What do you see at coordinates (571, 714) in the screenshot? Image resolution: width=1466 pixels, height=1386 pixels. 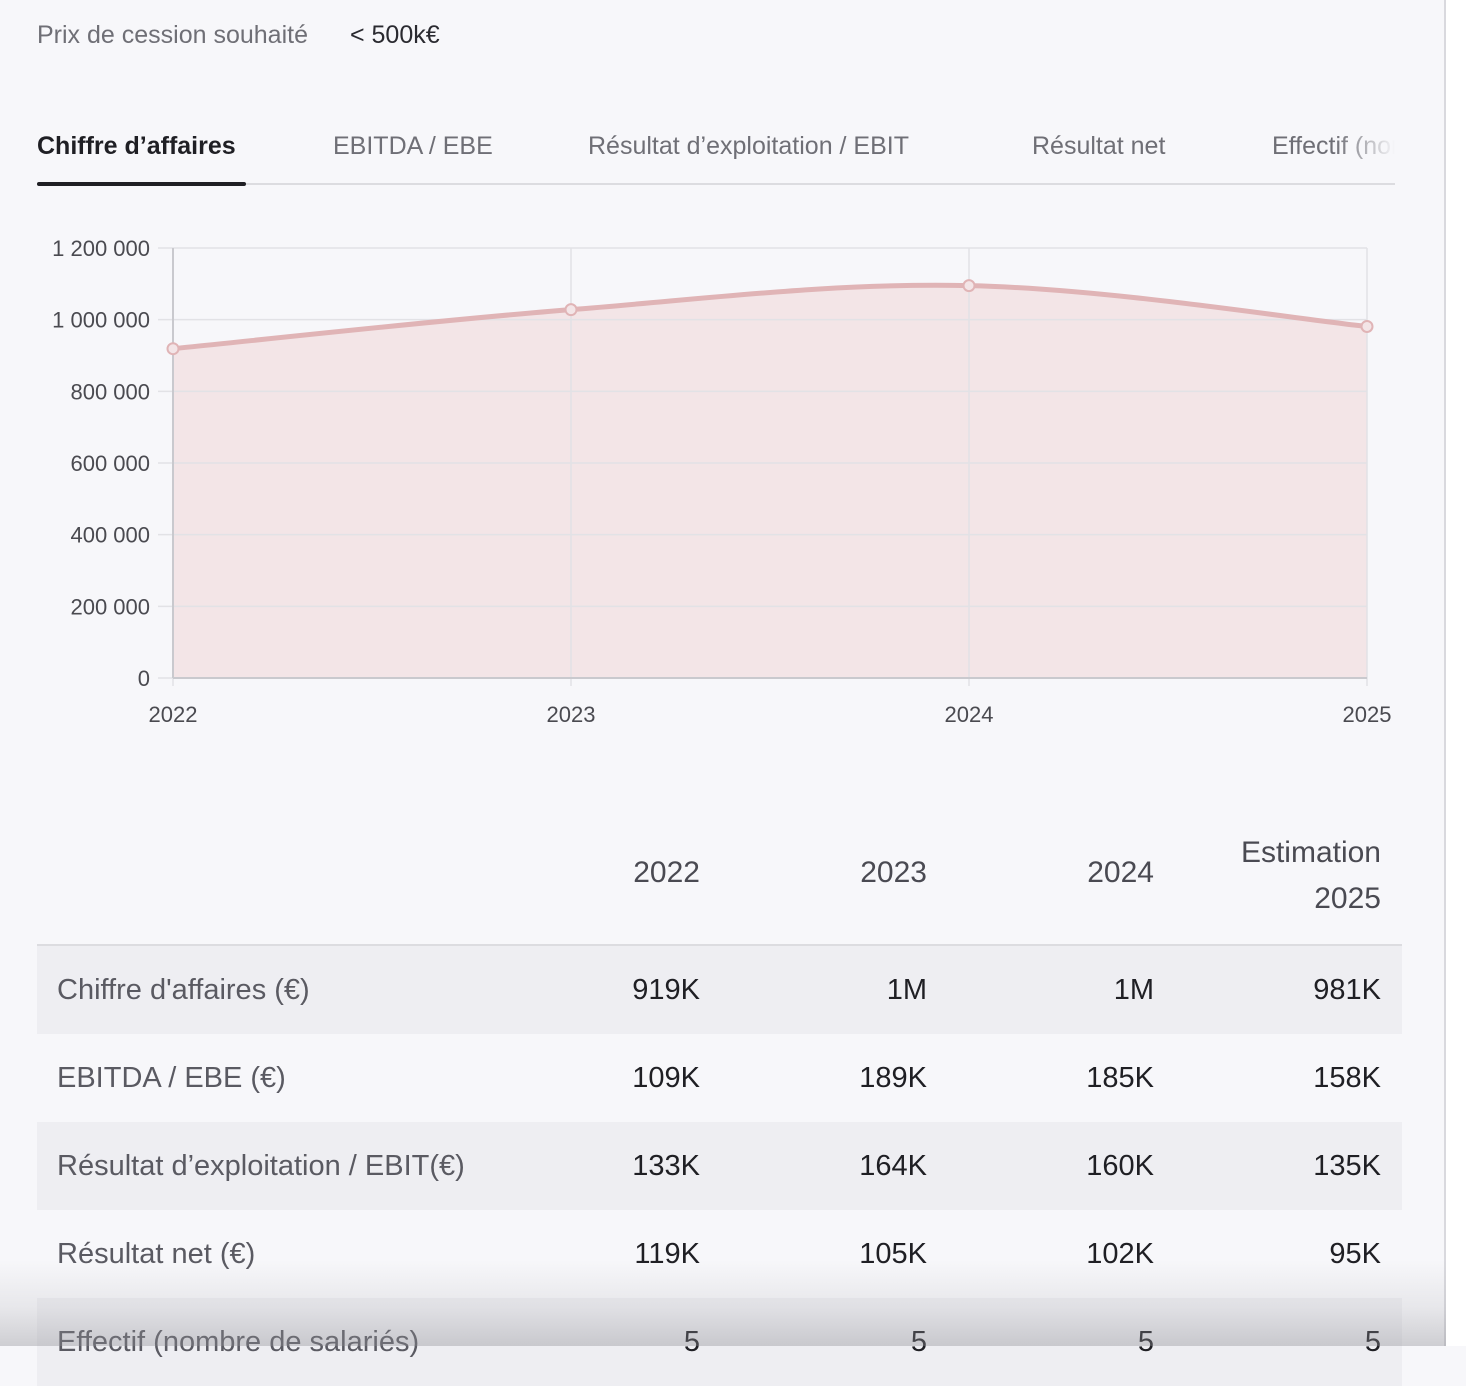 I see `x-tick-label: 2023` at bounding box center [571, 714].